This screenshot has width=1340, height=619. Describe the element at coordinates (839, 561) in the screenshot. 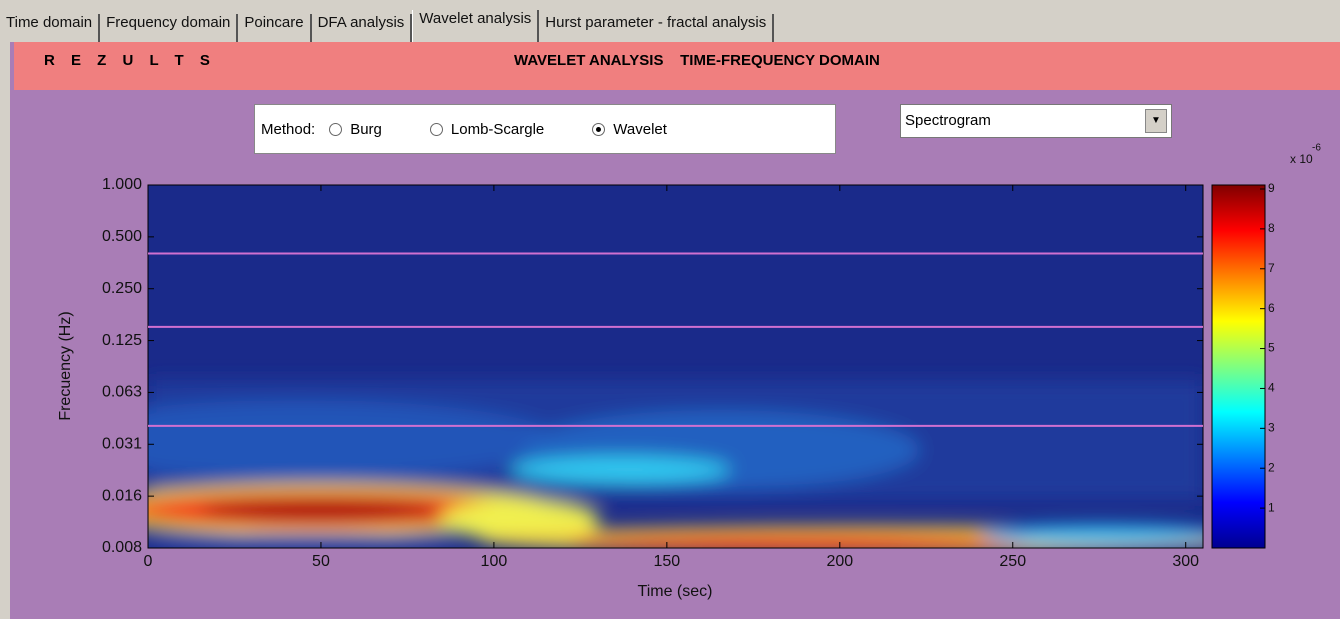

I see `x-tick-label: 200` at that location.